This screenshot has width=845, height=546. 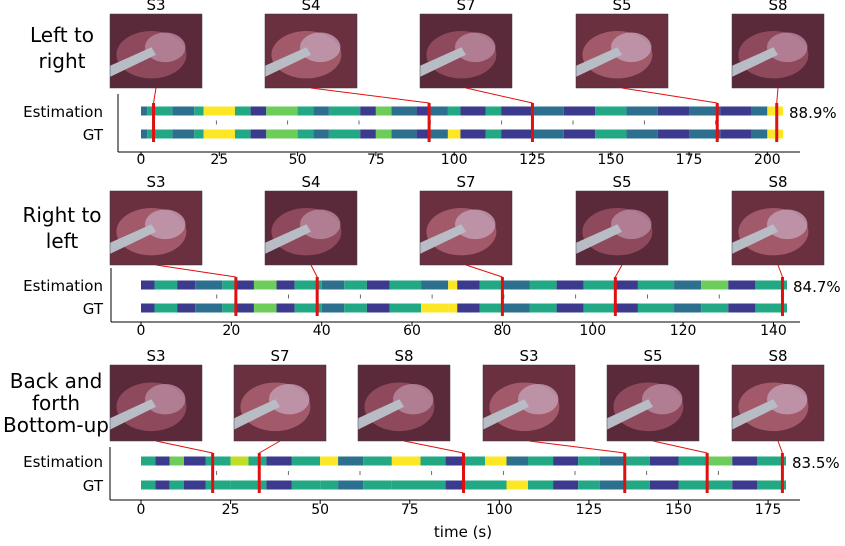 What do you see at coordinates (817, 287) in the screenshot?
I see `accuracy-label: 84.7%` at bounding box center [817, 287].